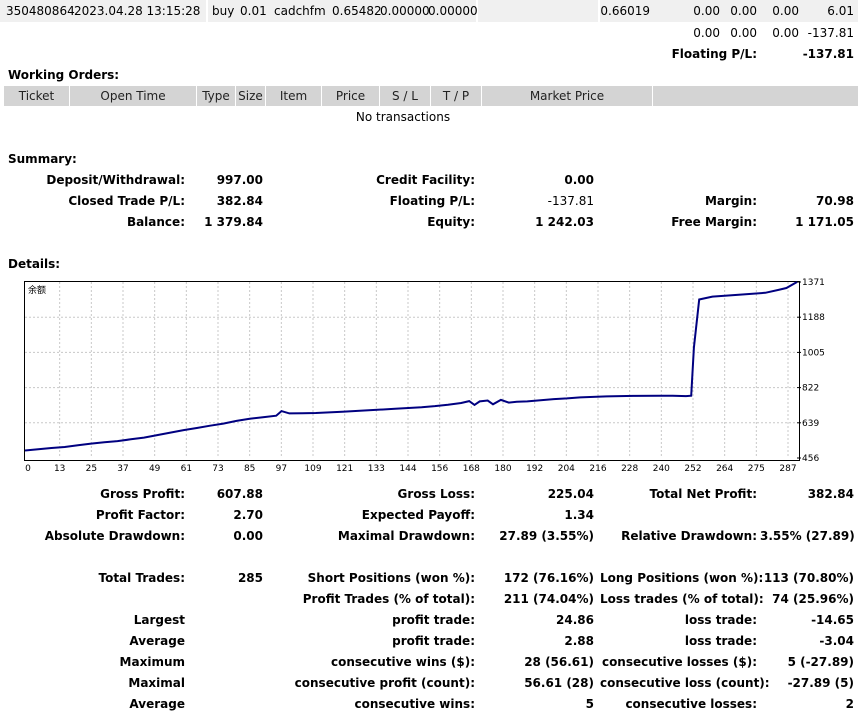 The width and height of the screenshot is (858, 715). What do you see at coordinates (836, 641) in the screenshot?
I see `average-loss-value: -3.04` at bounding box center [836, 641].